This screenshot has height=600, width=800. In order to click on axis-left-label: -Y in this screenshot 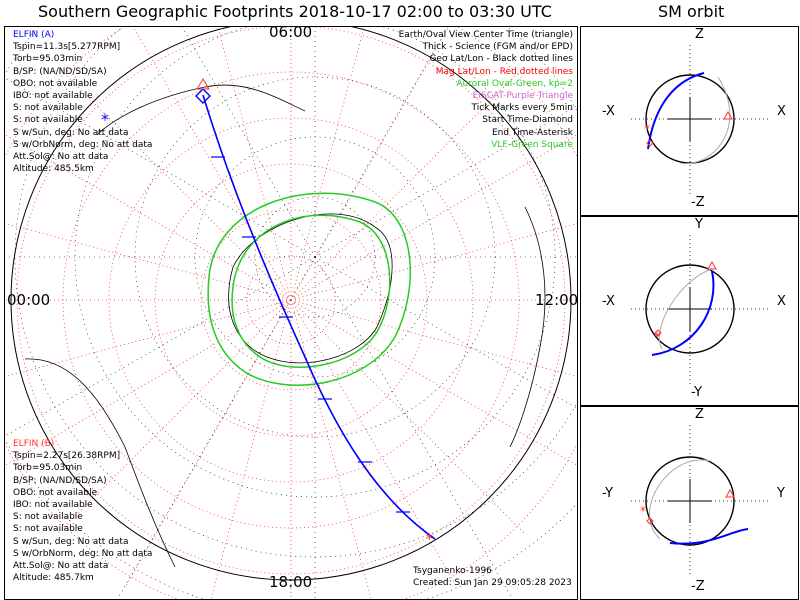, I will do `click(608, 493)`.